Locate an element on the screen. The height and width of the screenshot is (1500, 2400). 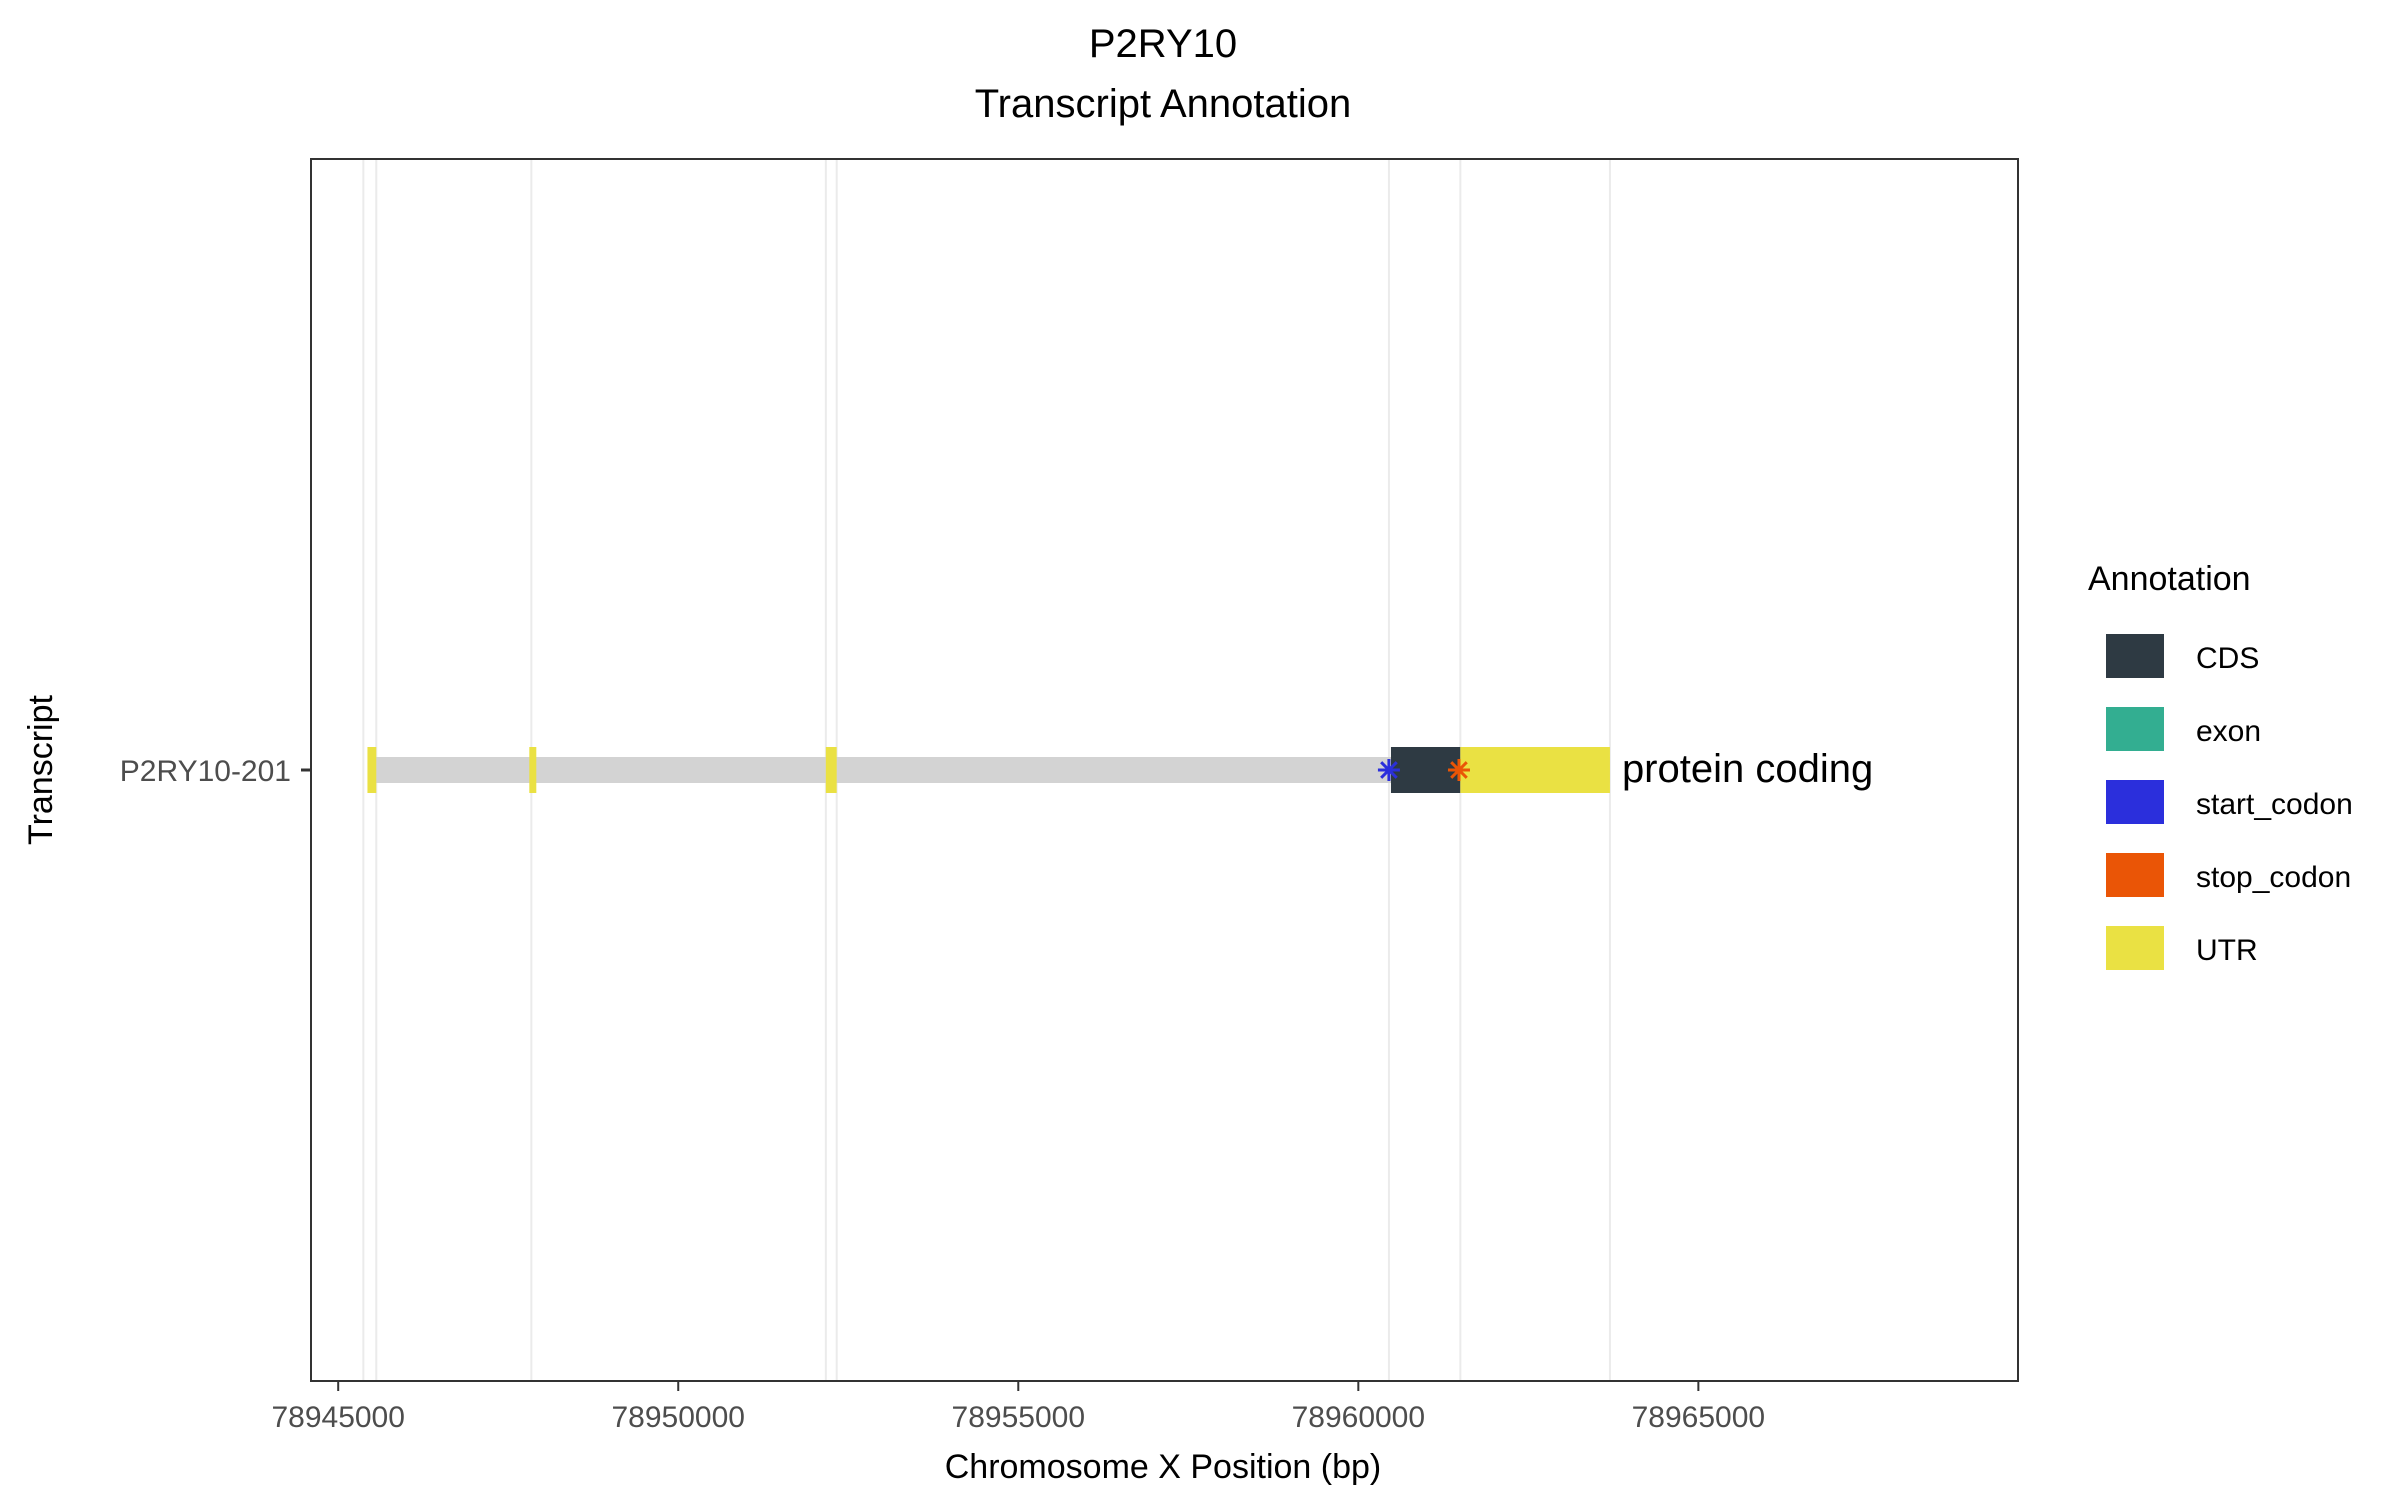
legend-item: exon is located at coordinates (2183, 729).